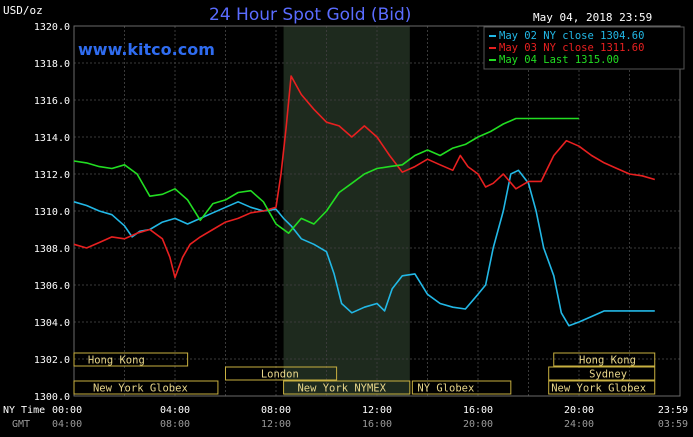  I want to click on legend-entry: May 04 Last 1315.00, so click(559, 60).